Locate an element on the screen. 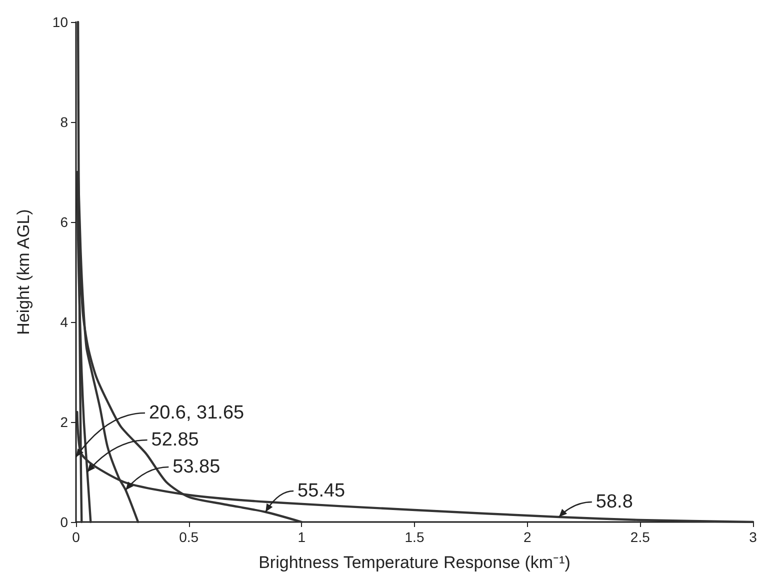 This screenshot has height=585, width=767. y-tick-label: 10 is located at coordinates (60, 22).